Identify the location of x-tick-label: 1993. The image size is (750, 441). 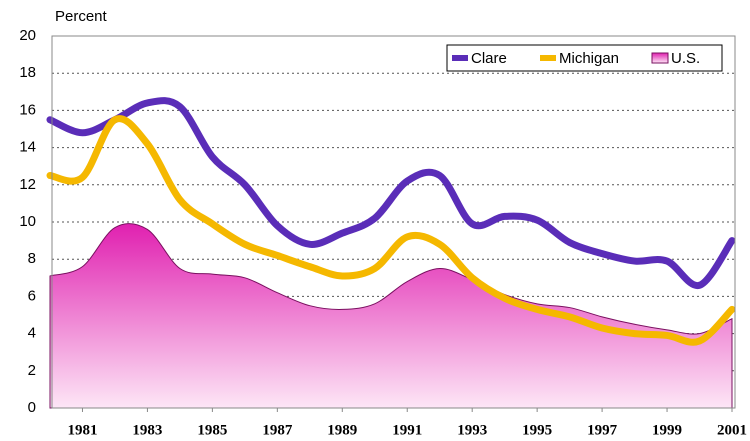
(472, 430).